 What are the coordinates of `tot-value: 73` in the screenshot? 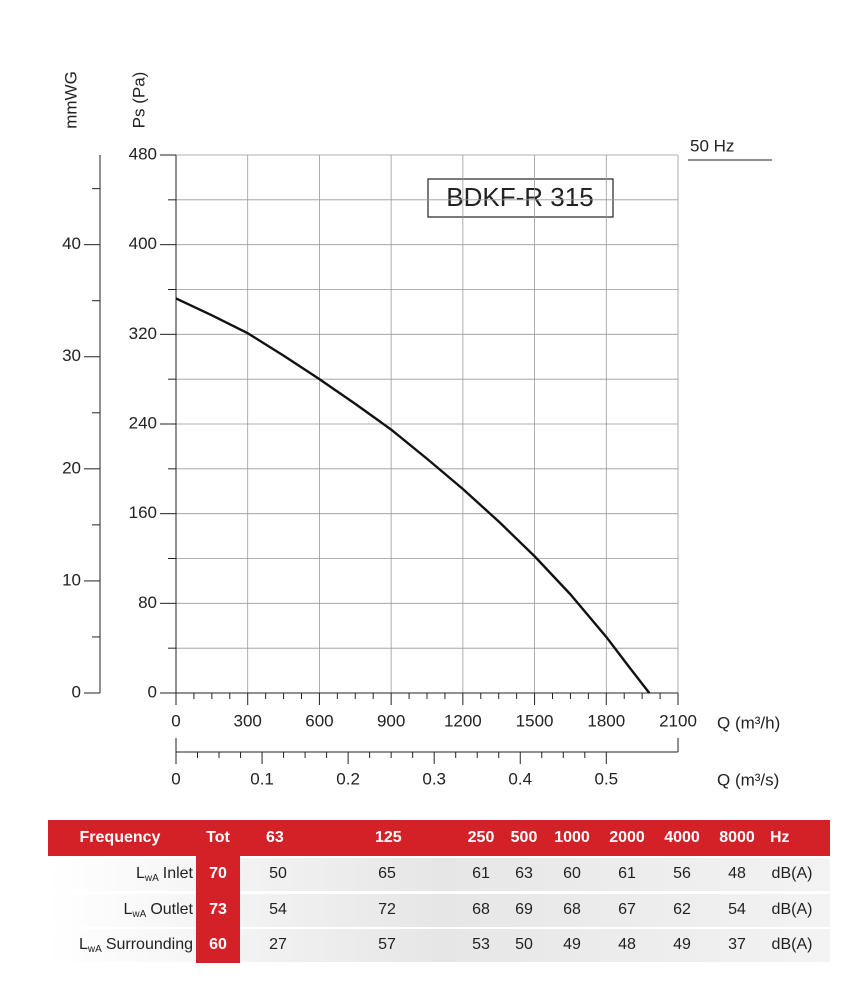 It's located at (218, 909).